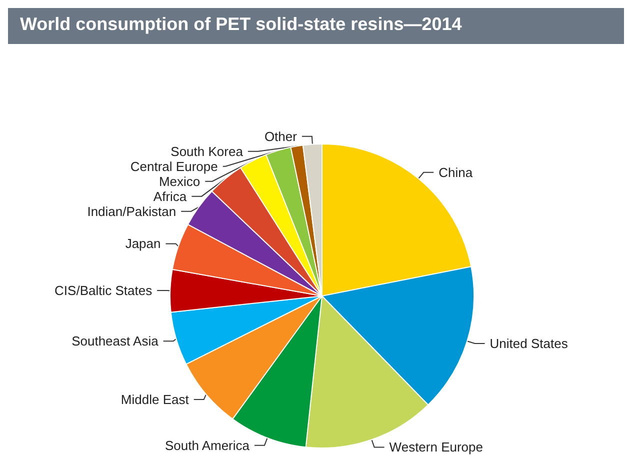 The width and height of the screenshot is (632, 471). Describe the element at coordinates (103, 290) in the screenshot. I see `slice-label: CIS/Baltic States` at that location.